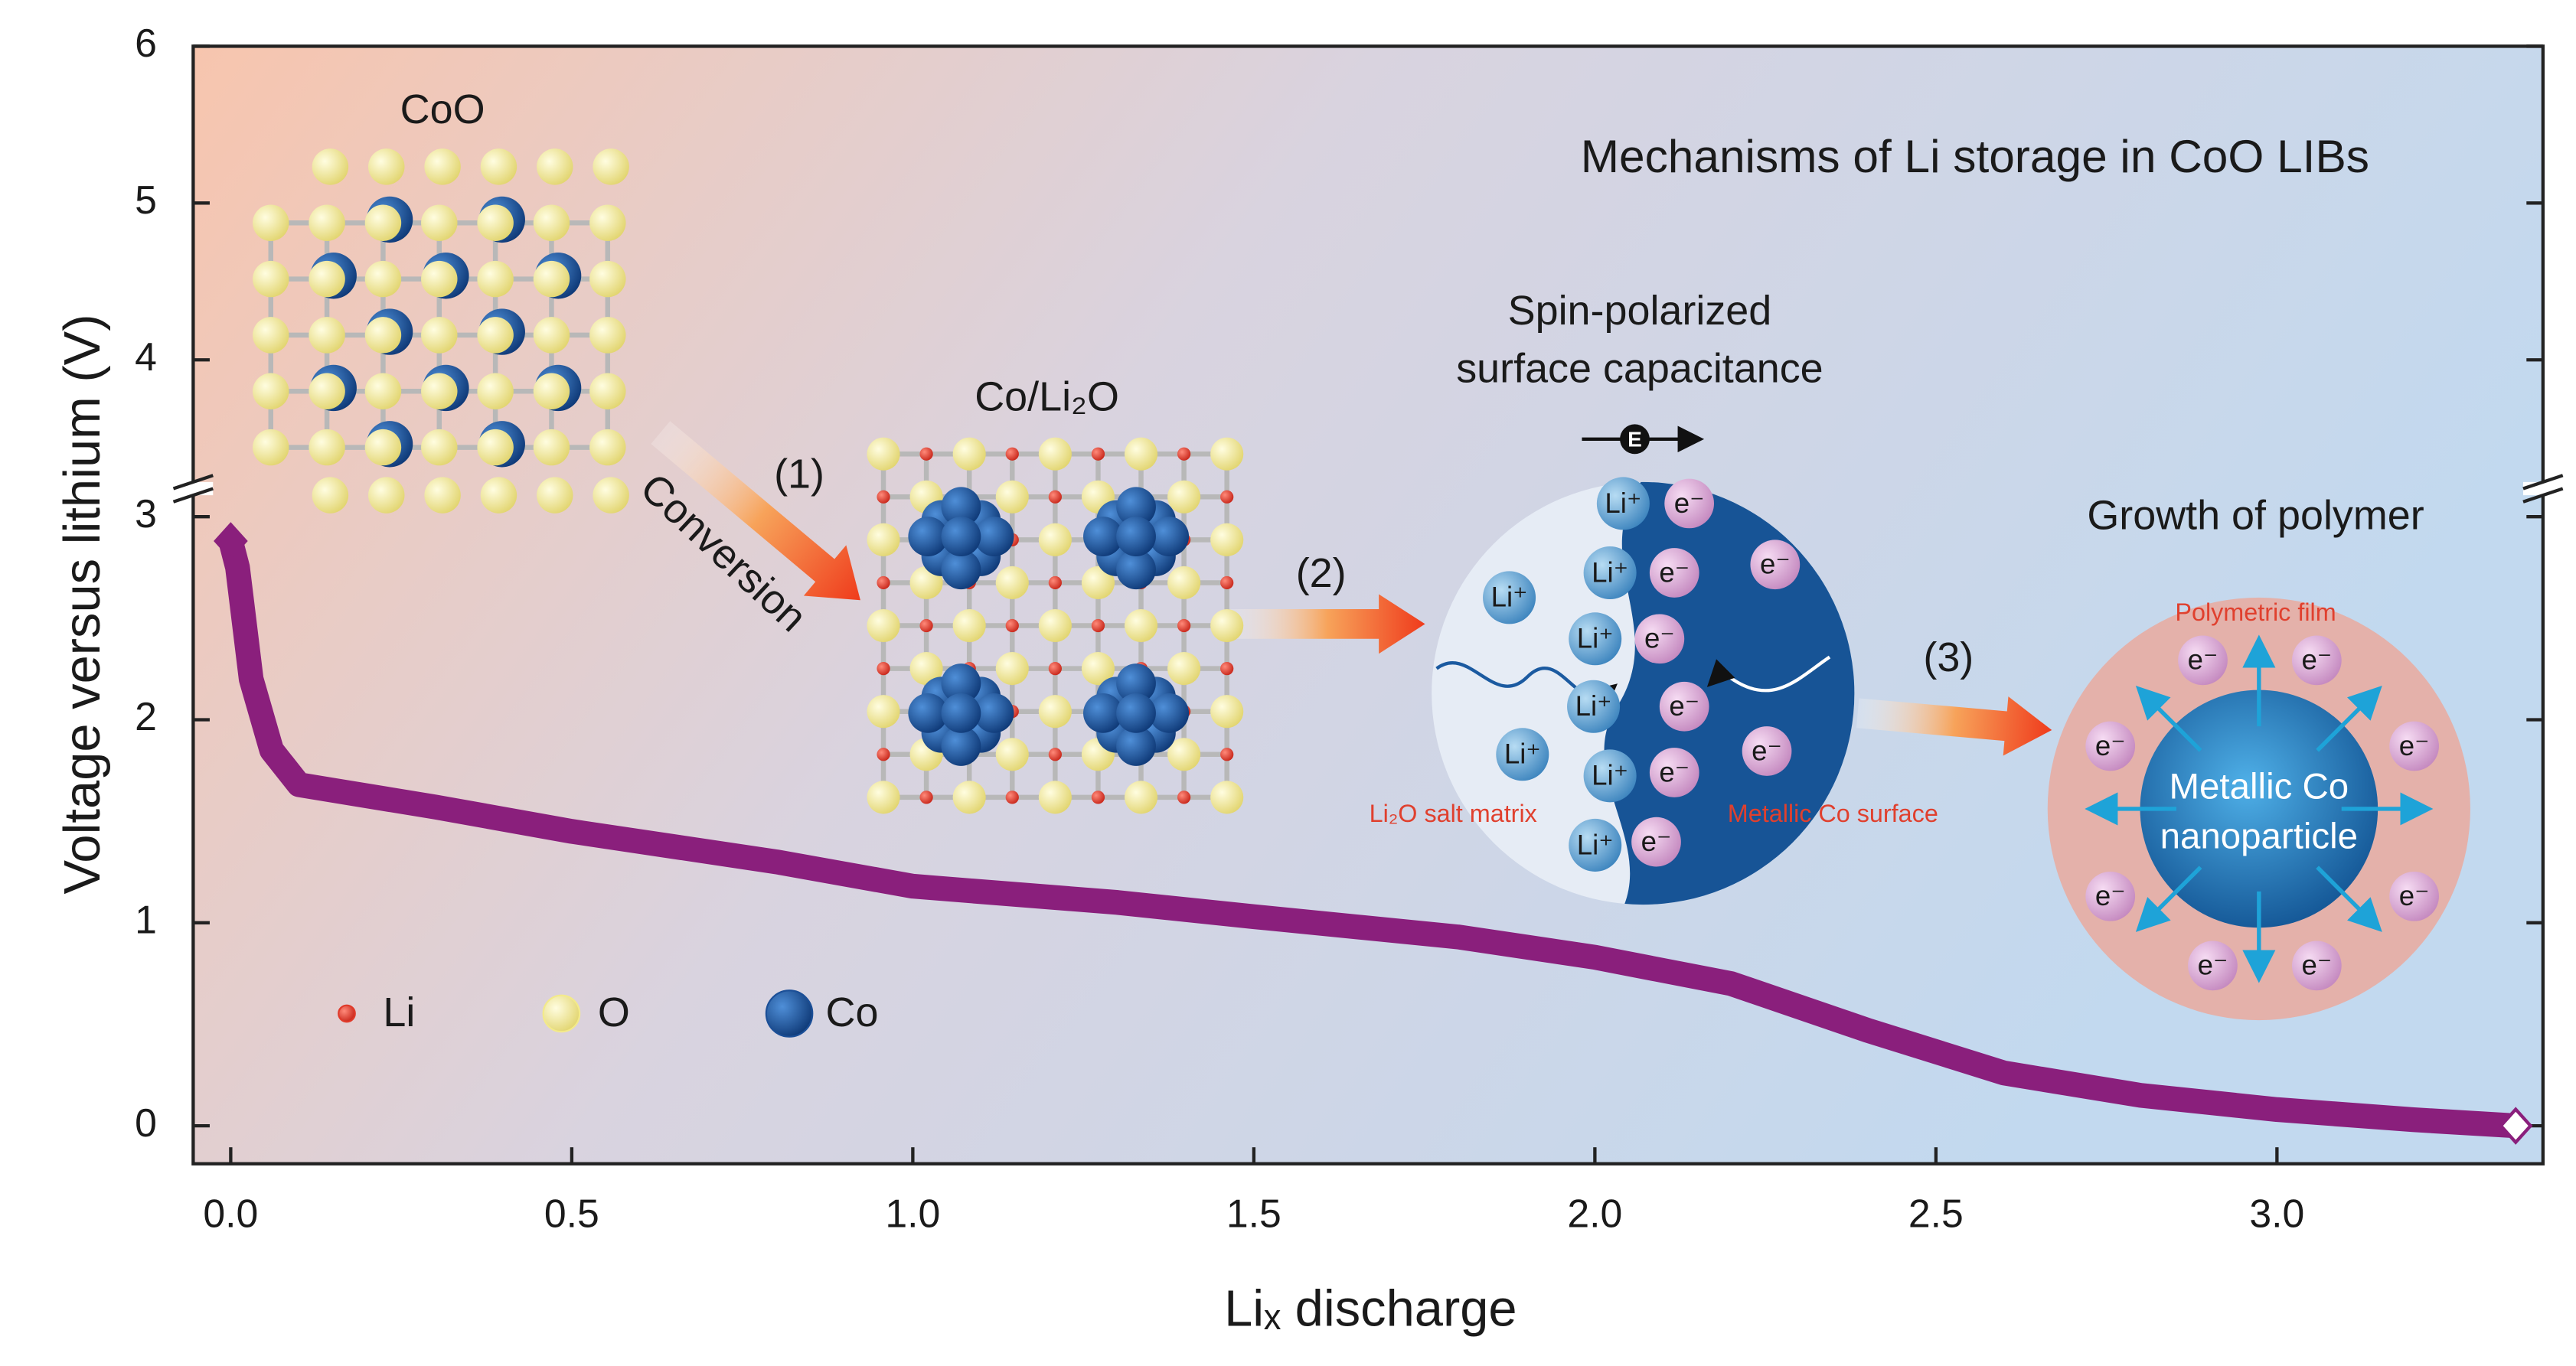 The image size is (2576, 1366). I want to click on capacitance-label: Spin-polarized, so click(1640, 311).